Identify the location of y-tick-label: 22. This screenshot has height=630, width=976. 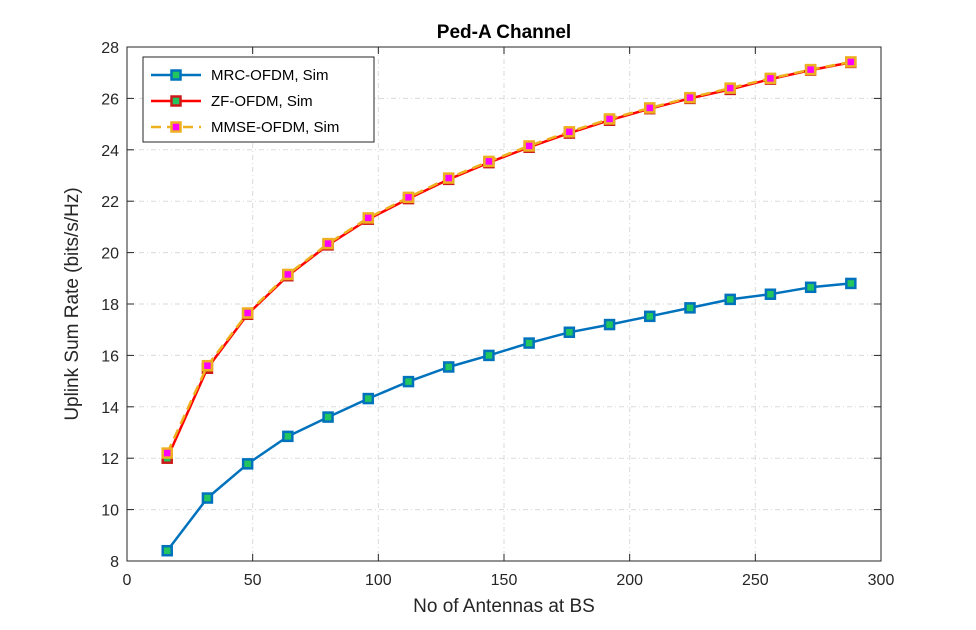
(110, 202).